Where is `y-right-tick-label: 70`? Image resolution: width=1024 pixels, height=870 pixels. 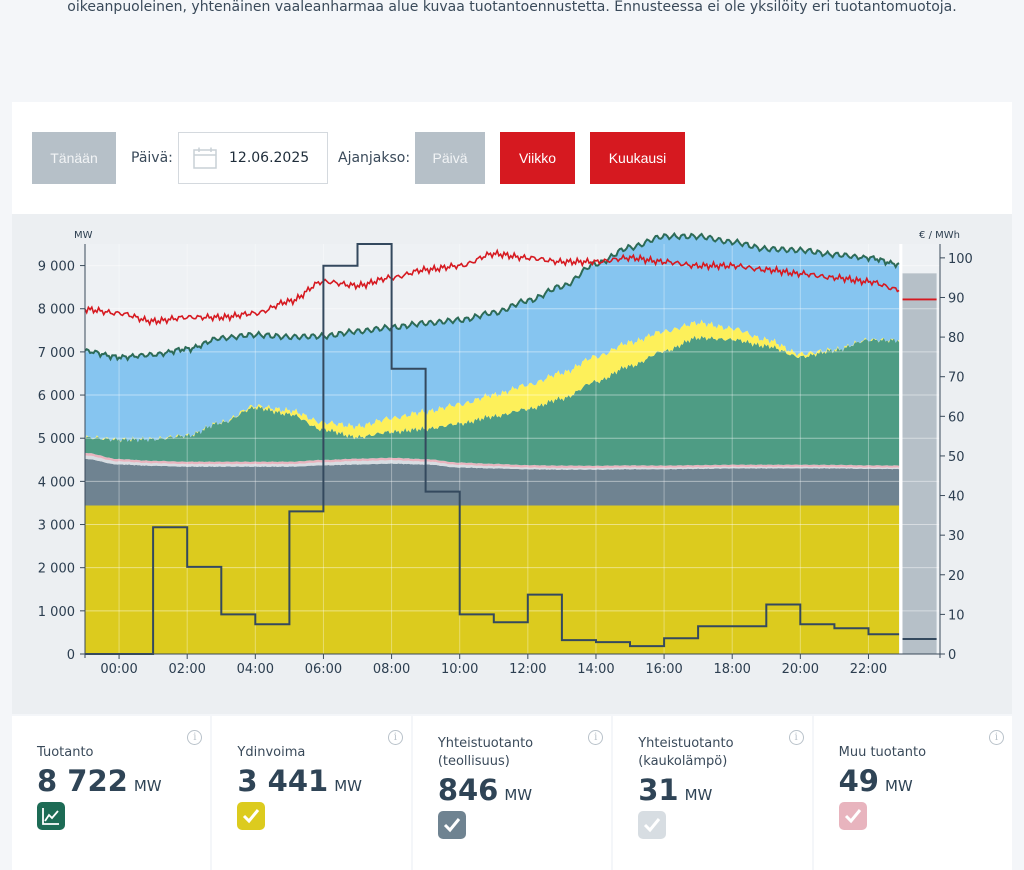
y-right-tick-label: 70 is located at coordinates (956, 378).